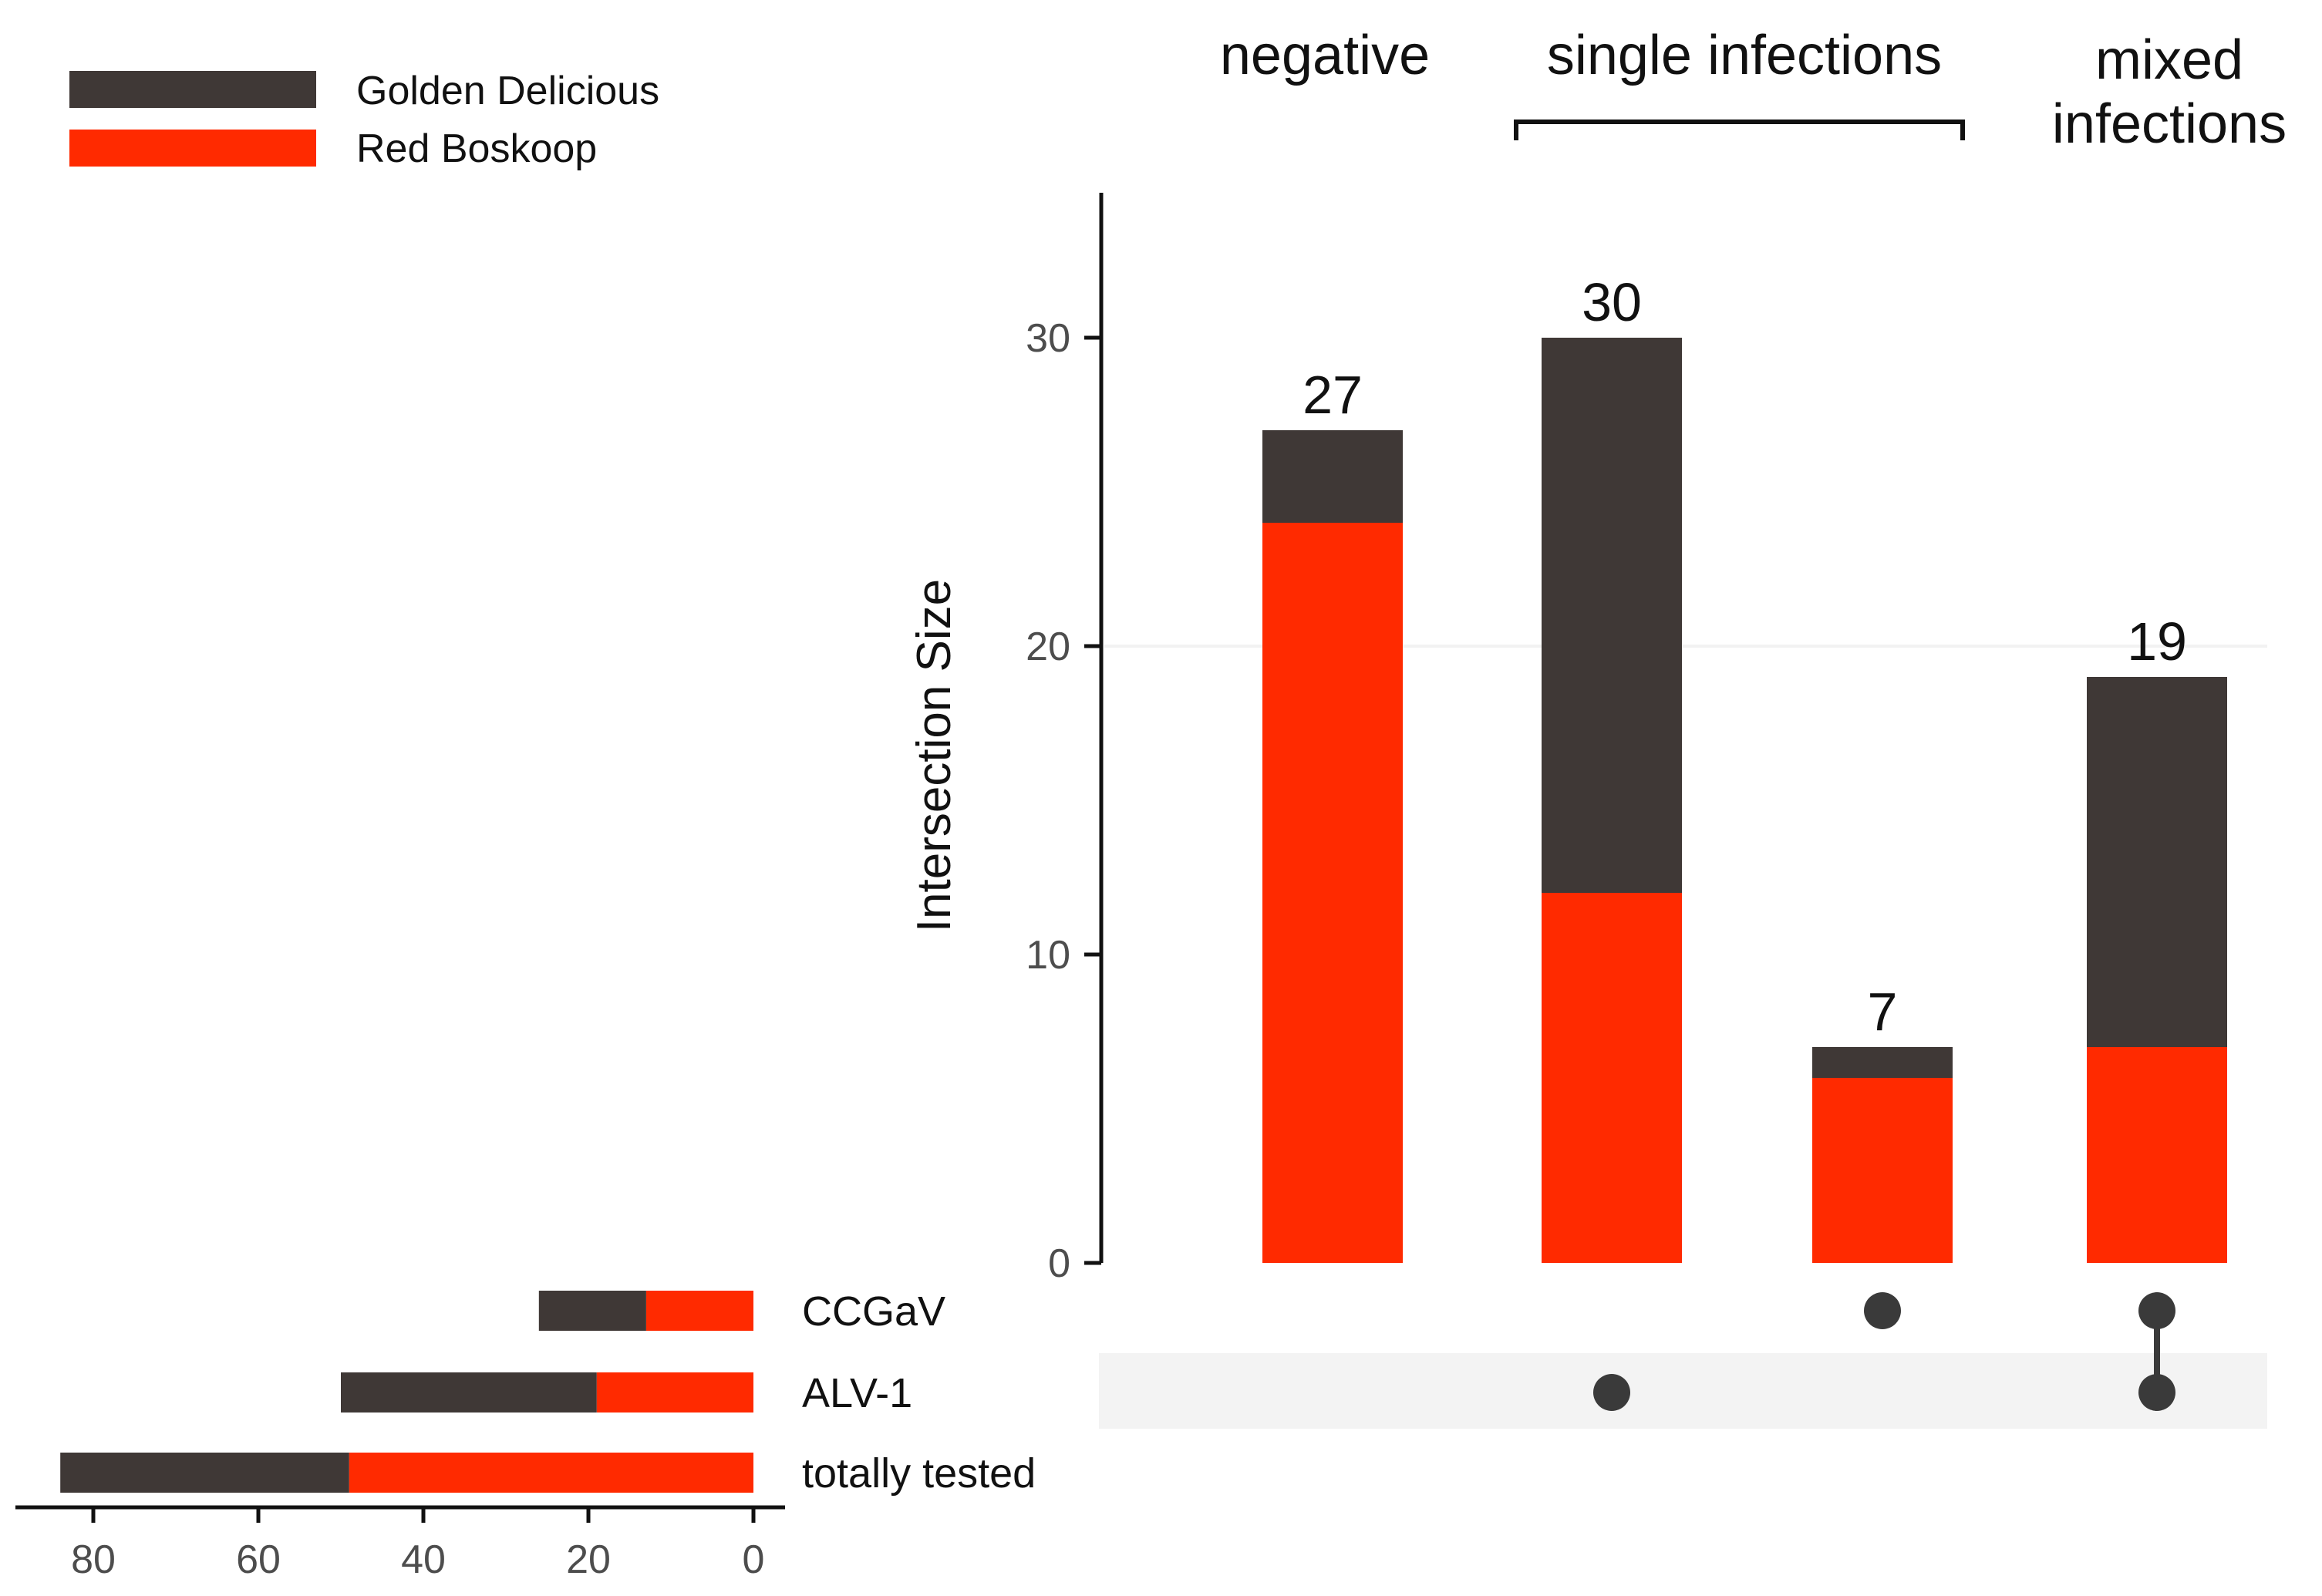 The height and width of the screenshot is (1596, 2322). I want to click on set-label-ccgav: CCGaV, so click(873, 1312).